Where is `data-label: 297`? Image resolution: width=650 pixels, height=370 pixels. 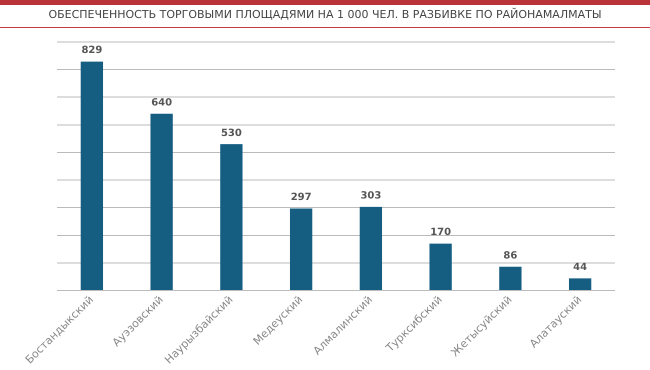
data-label: 297 is located at coordinates (301, 198).